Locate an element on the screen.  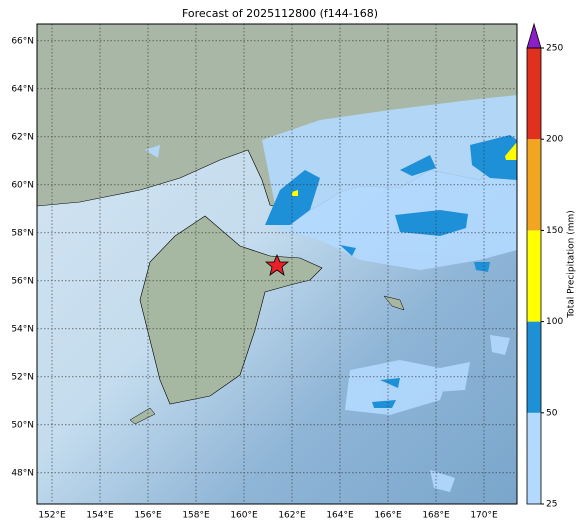
lat-label: 56°N is located at coordinates (22, 281).